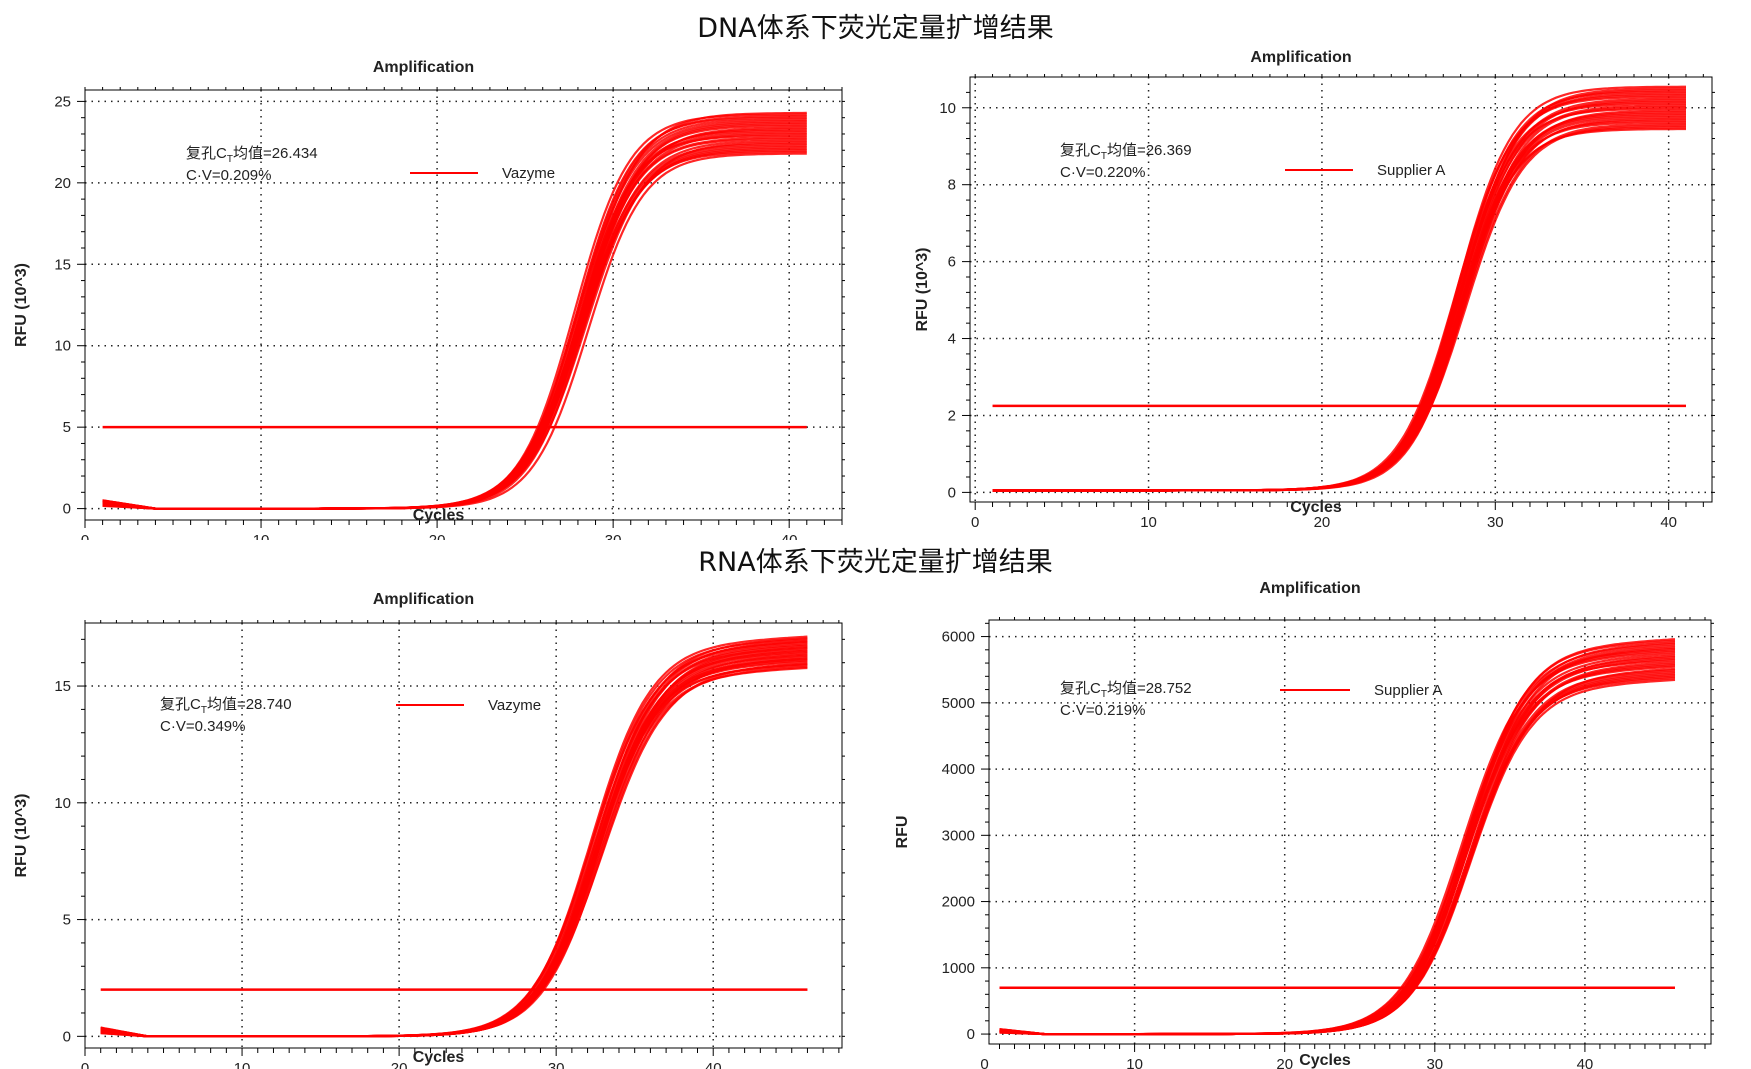 This screenshot has height=1069, width=1751. I want to click on y-tick-label: 8, so click(952, 185).